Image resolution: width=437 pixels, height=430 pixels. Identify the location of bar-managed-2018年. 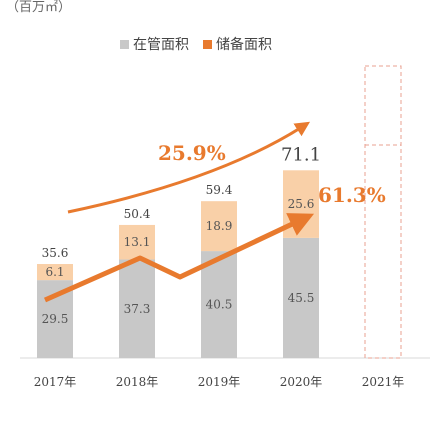
(137, 308).